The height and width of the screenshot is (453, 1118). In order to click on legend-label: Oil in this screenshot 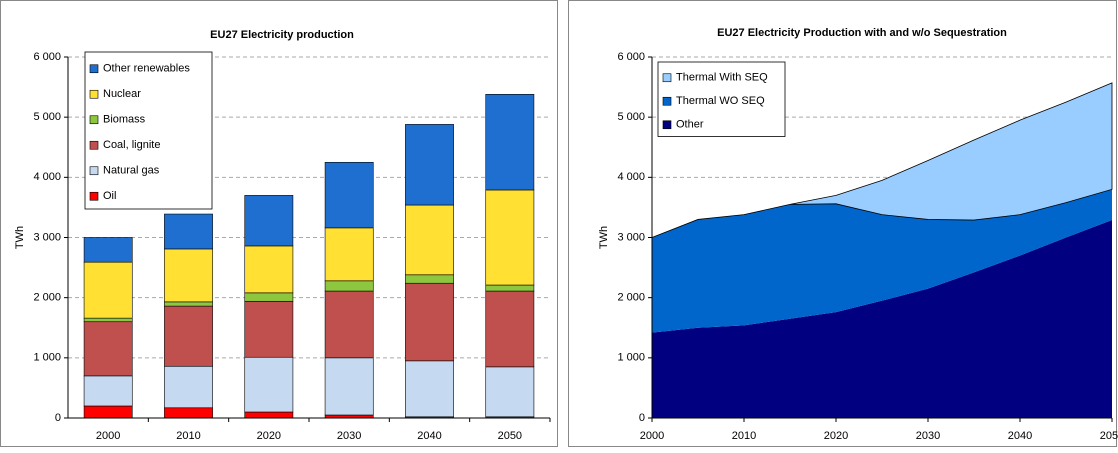, I will do `click(109, 196)`.